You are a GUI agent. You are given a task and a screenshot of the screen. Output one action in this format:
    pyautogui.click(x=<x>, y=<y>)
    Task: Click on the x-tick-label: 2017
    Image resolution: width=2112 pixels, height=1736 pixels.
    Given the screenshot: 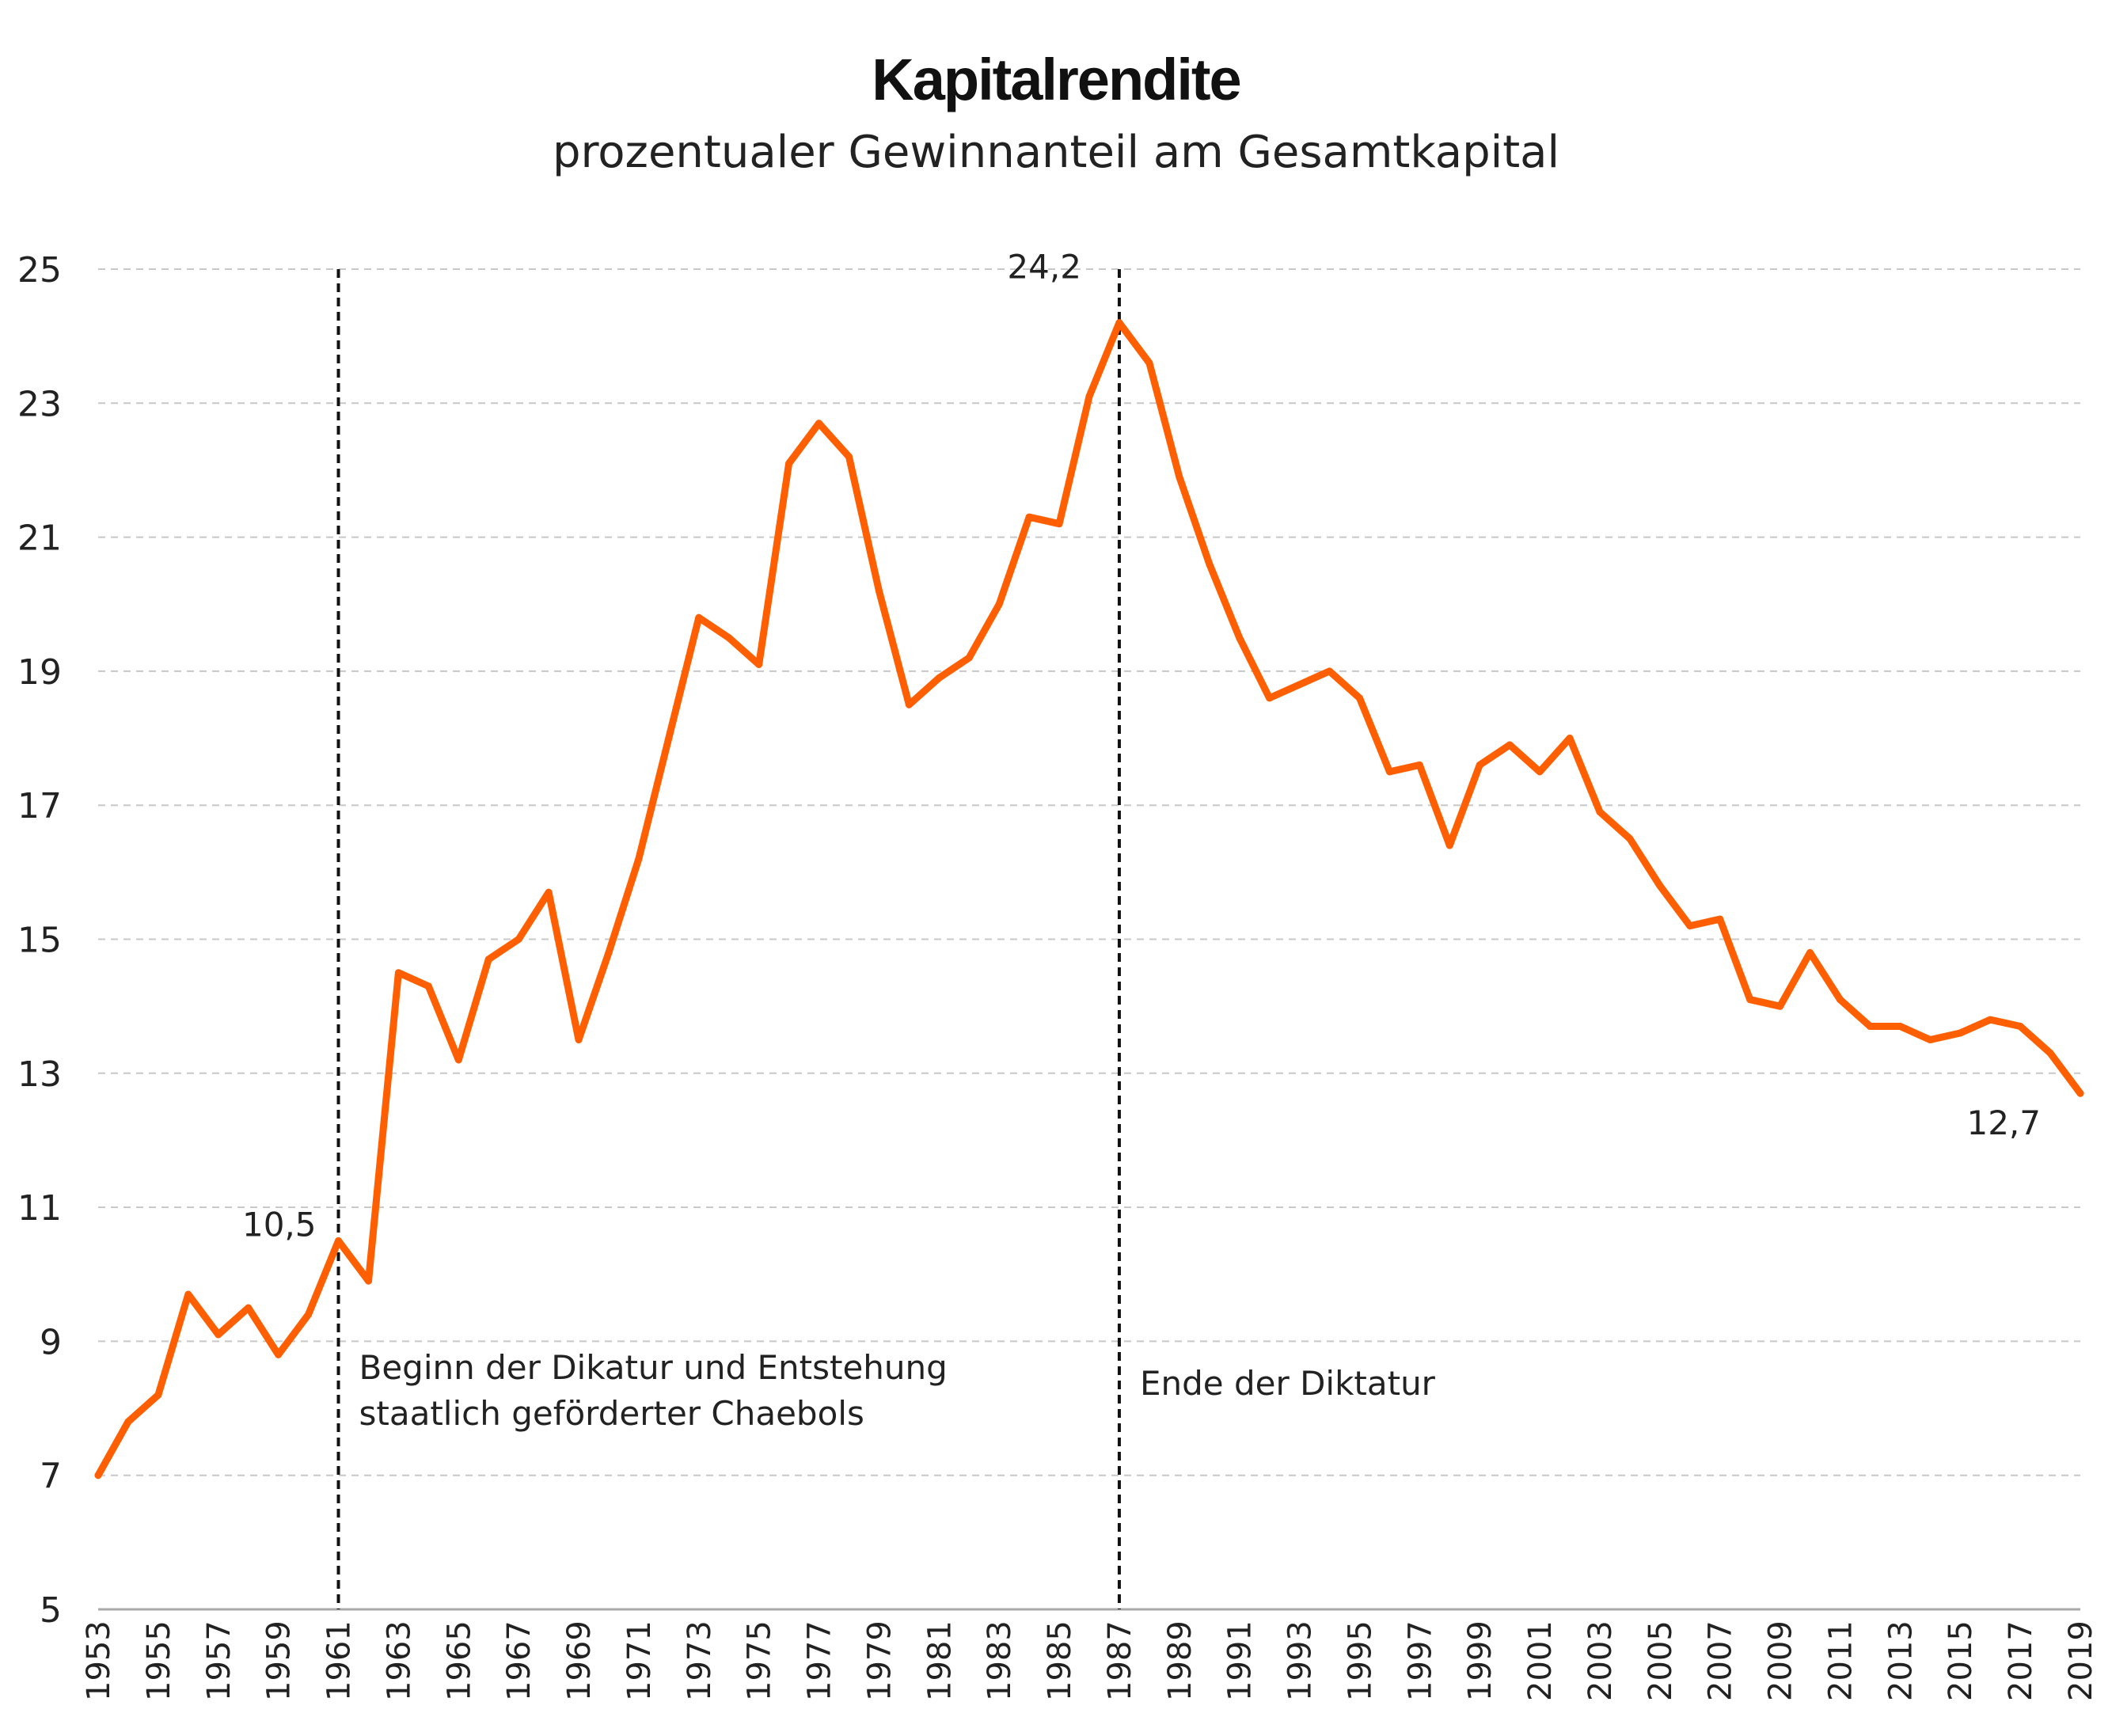 What is the action you would take?
    pyautogui.click(x=2021, y=1661)
    